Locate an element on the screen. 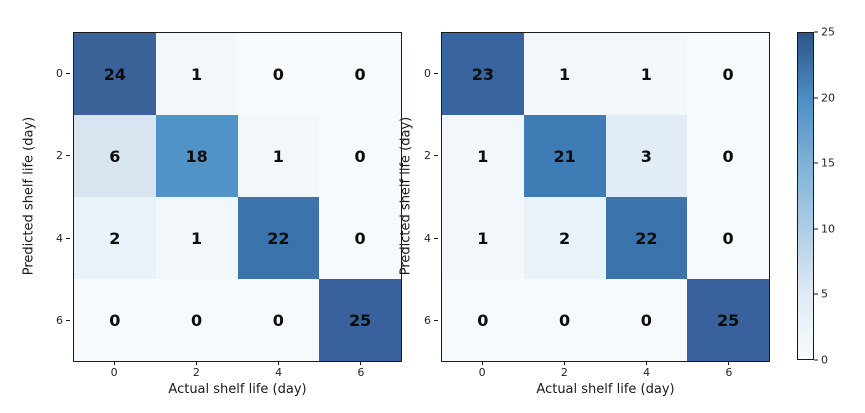 This screenshot has width=865, height=413. x-axis-label-right: Actual shelf life (day) is located at coordinates (605, 389).